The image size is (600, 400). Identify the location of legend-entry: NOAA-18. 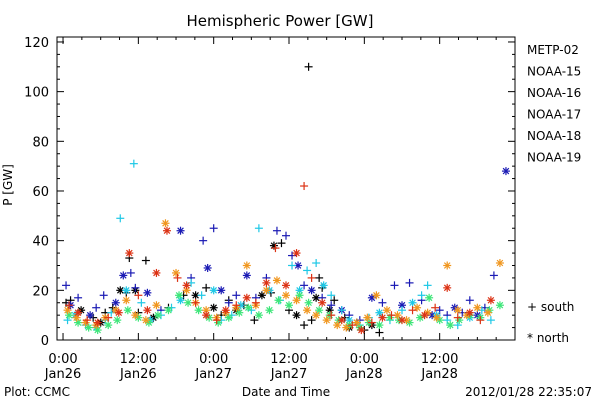
(554, 136).